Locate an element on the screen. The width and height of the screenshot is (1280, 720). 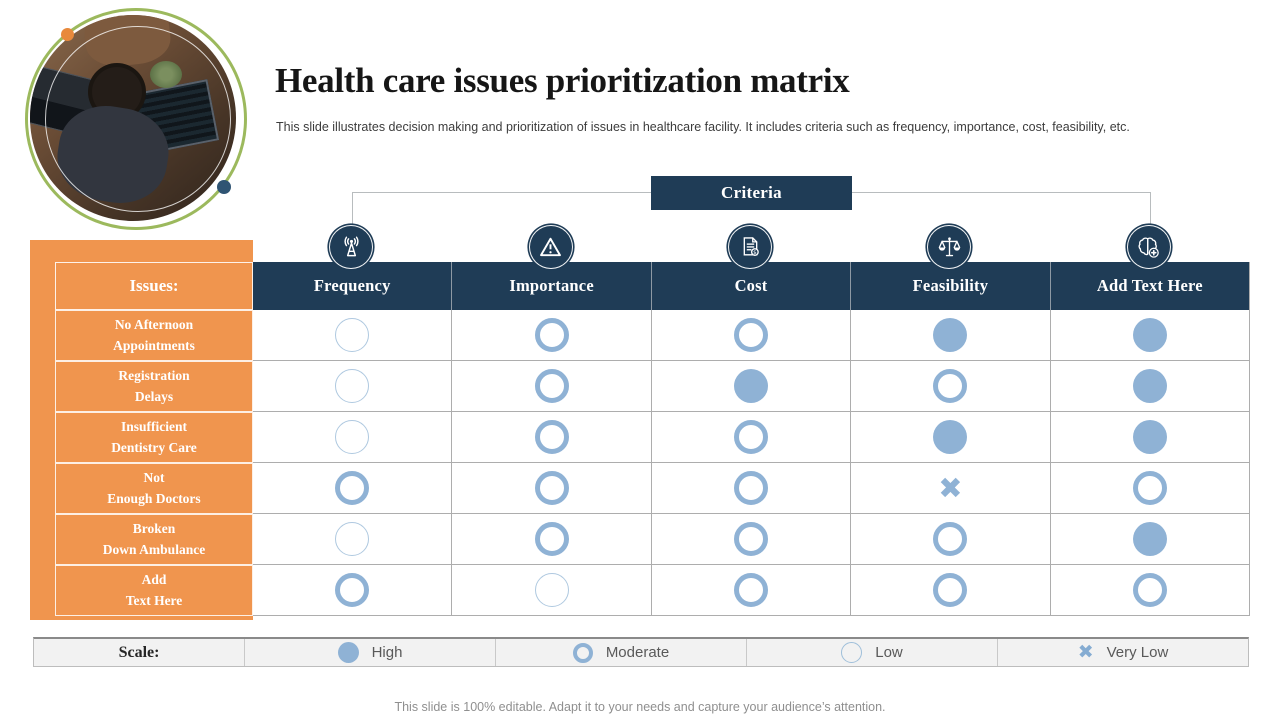
matrix-row-insufficient-dentistry-care: Insufficient Dentistry Care is located at coordinates (640, 437).